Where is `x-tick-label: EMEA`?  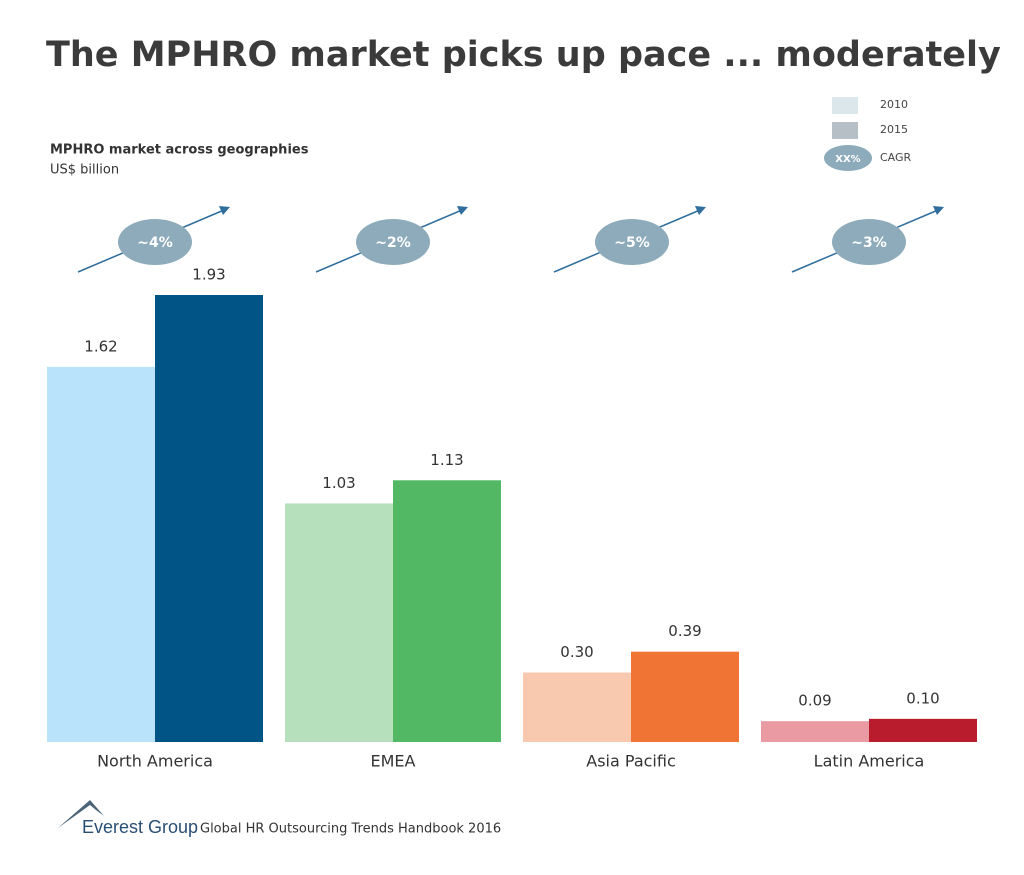
x-tick-label: EMEA is located at coordinates (393, 761).